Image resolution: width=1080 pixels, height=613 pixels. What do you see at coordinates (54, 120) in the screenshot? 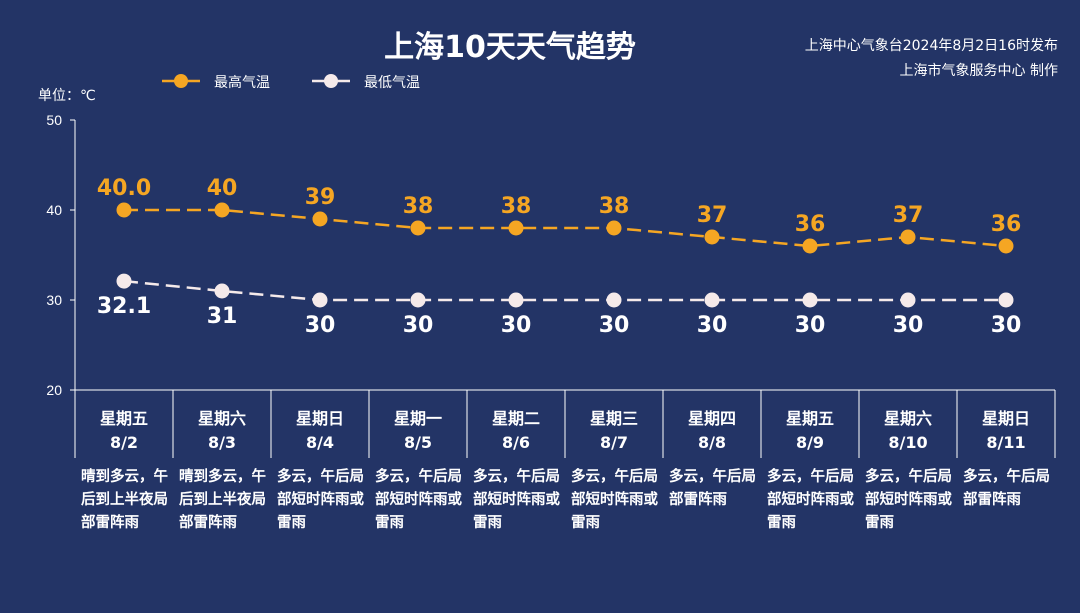
I see `y-tick-label: 50` at bounding box center [54, 120].